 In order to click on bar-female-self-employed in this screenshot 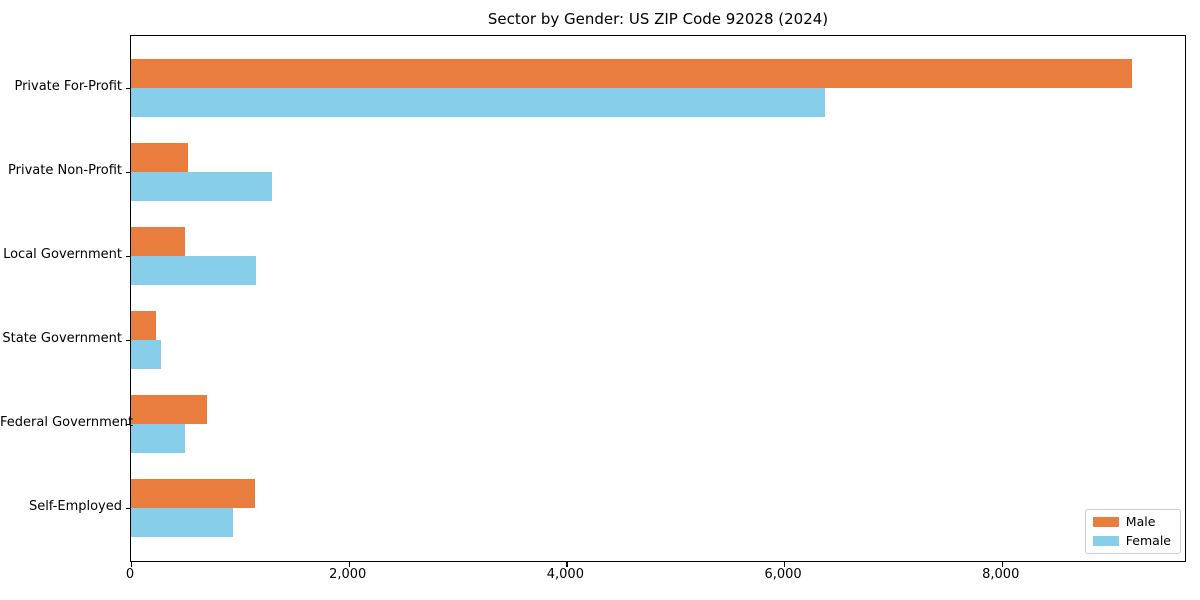, I will do `click(182, 523)`.